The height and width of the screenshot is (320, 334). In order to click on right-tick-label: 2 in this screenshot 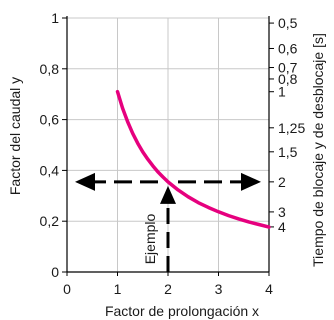, I will do `click(282, 182)`.